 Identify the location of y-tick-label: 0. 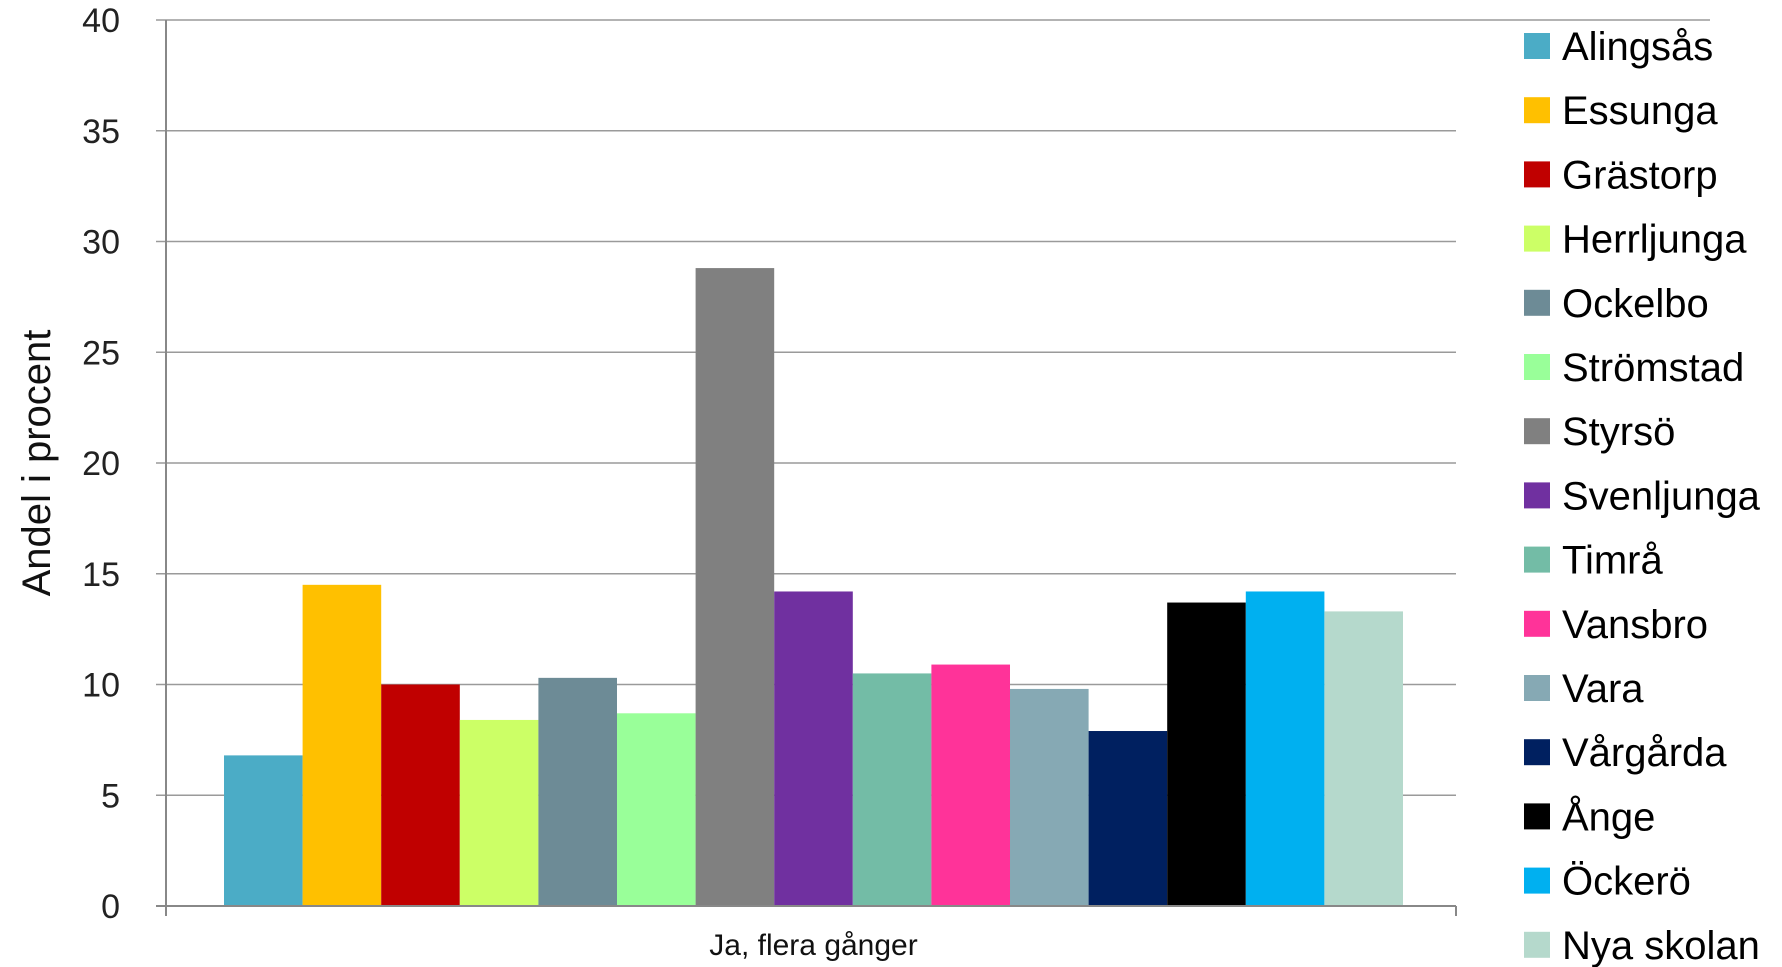
(110, 907).